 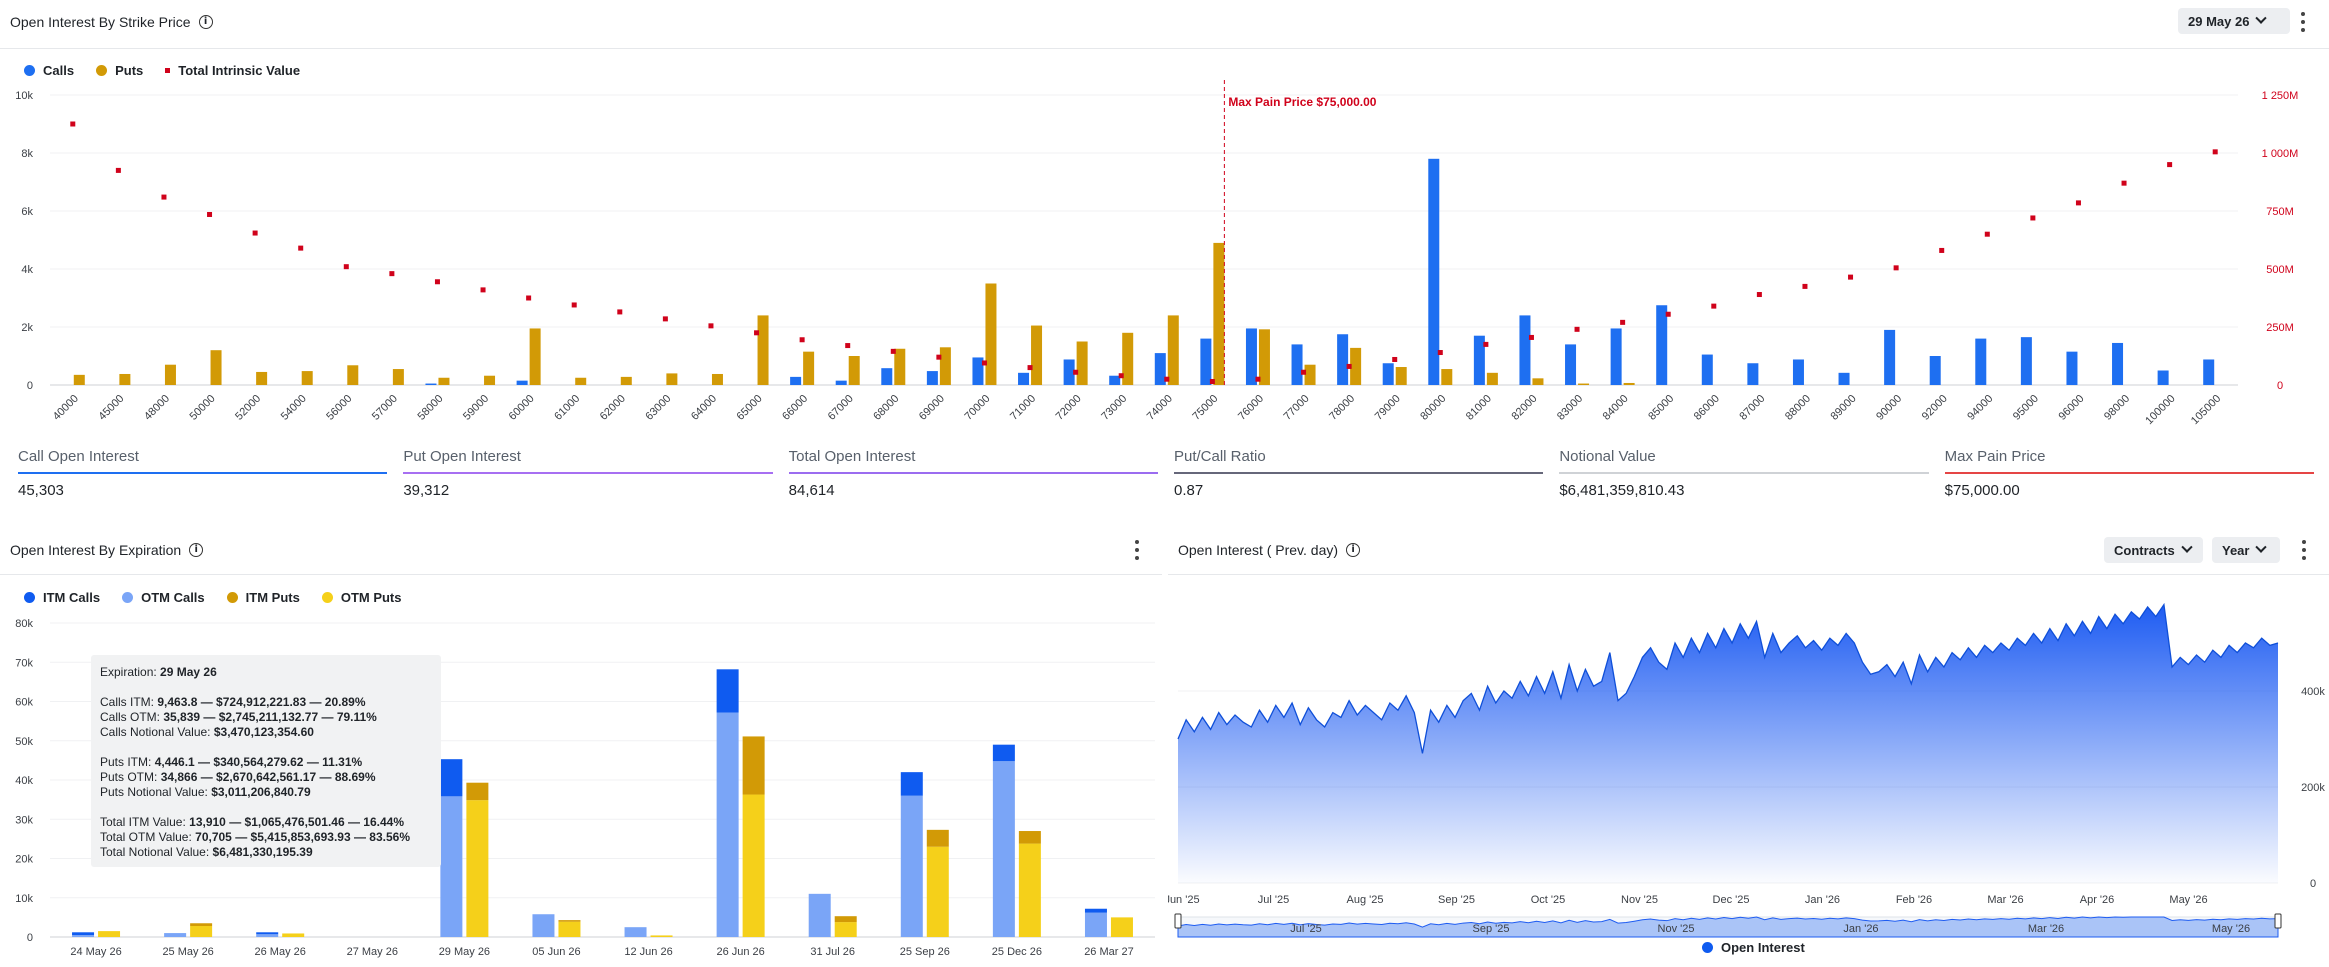 I want to click on contracts-select: Contracts, so click(x=2153, y=550).